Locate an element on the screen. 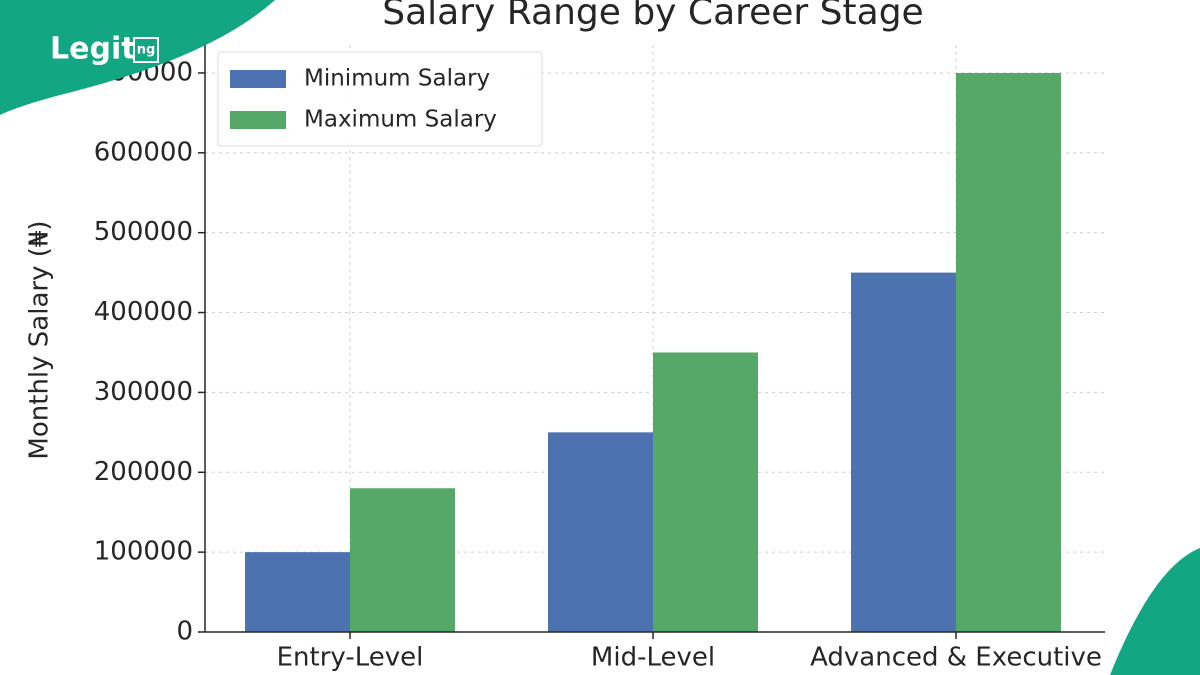 The image size is (1200, 675). legend-label: Minimum Salary is located at coordinates (397, 79).